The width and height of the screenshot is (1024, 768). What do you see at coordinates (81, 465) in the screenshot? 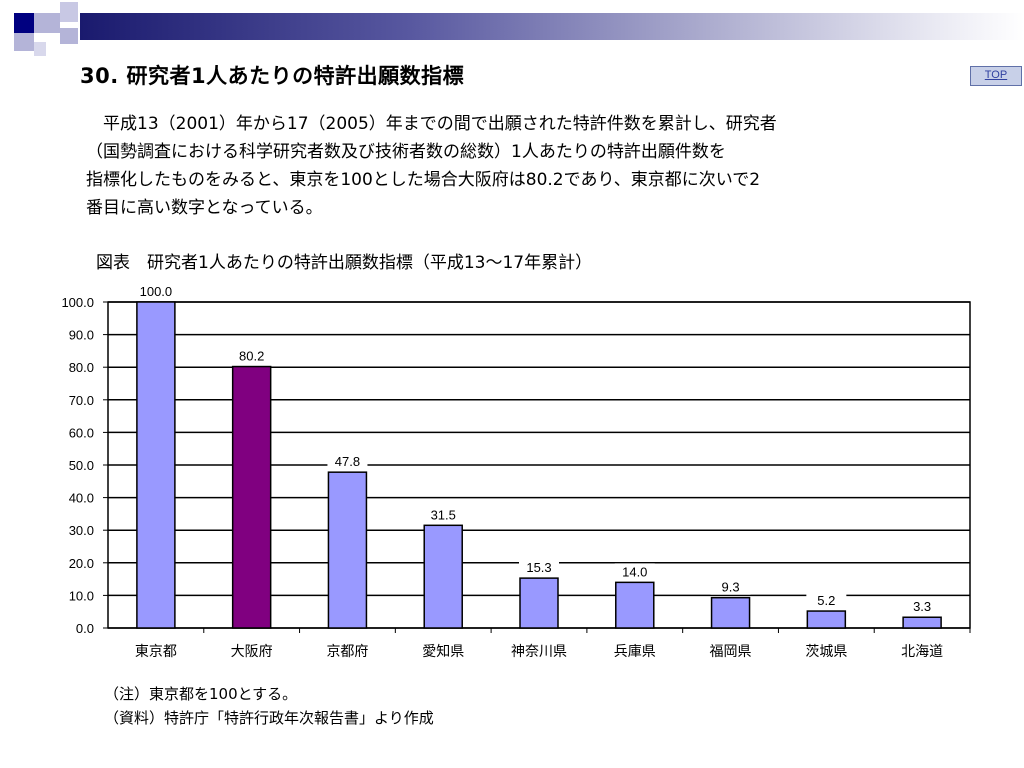
I see `y-tick-label: 50.0` at bounding box center [81, 465].